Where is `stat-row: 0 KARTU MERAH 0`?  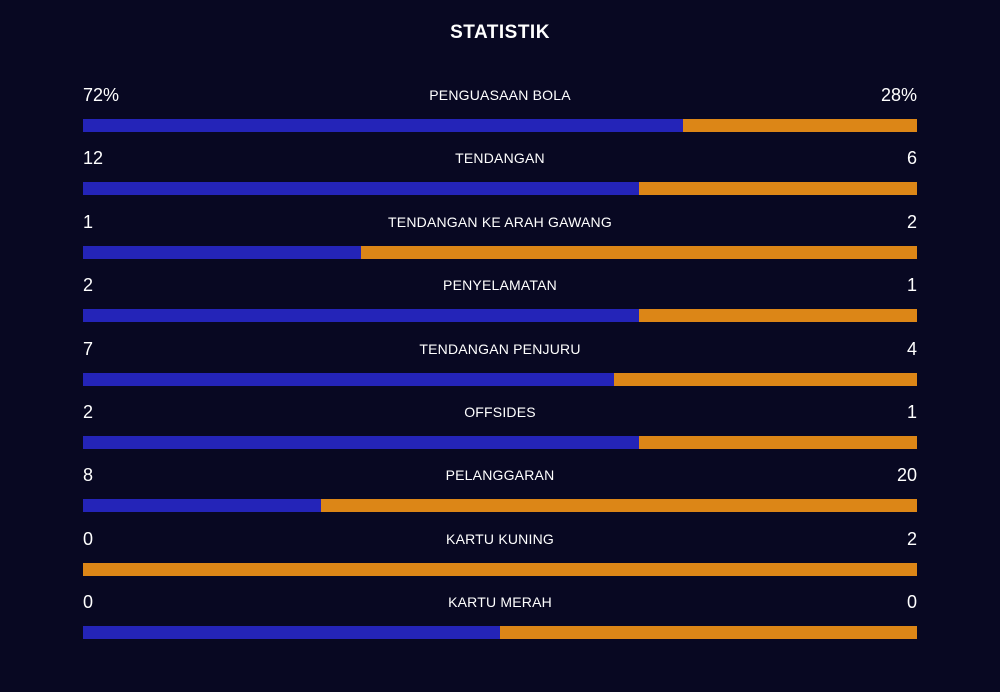 stat-row: 0 KARTU MERAH 0 is located at coordinates (500, 616).